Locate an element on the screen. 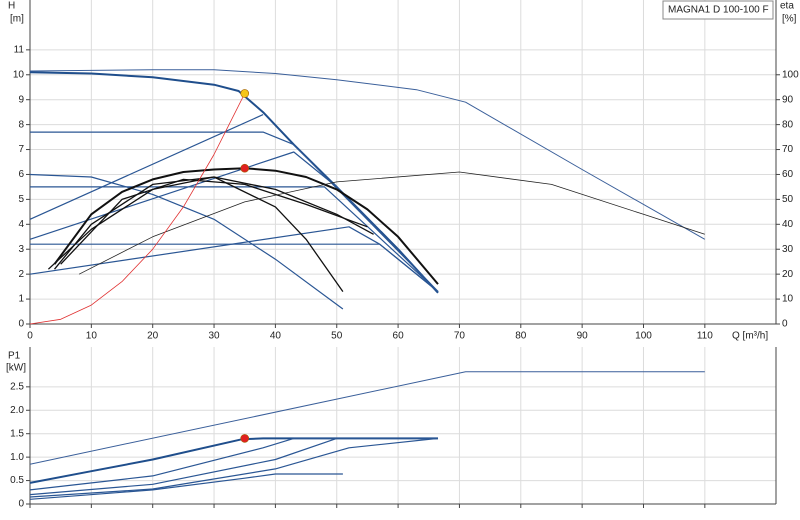  x-tick-label: 0 is located at coordinates (30, 336).